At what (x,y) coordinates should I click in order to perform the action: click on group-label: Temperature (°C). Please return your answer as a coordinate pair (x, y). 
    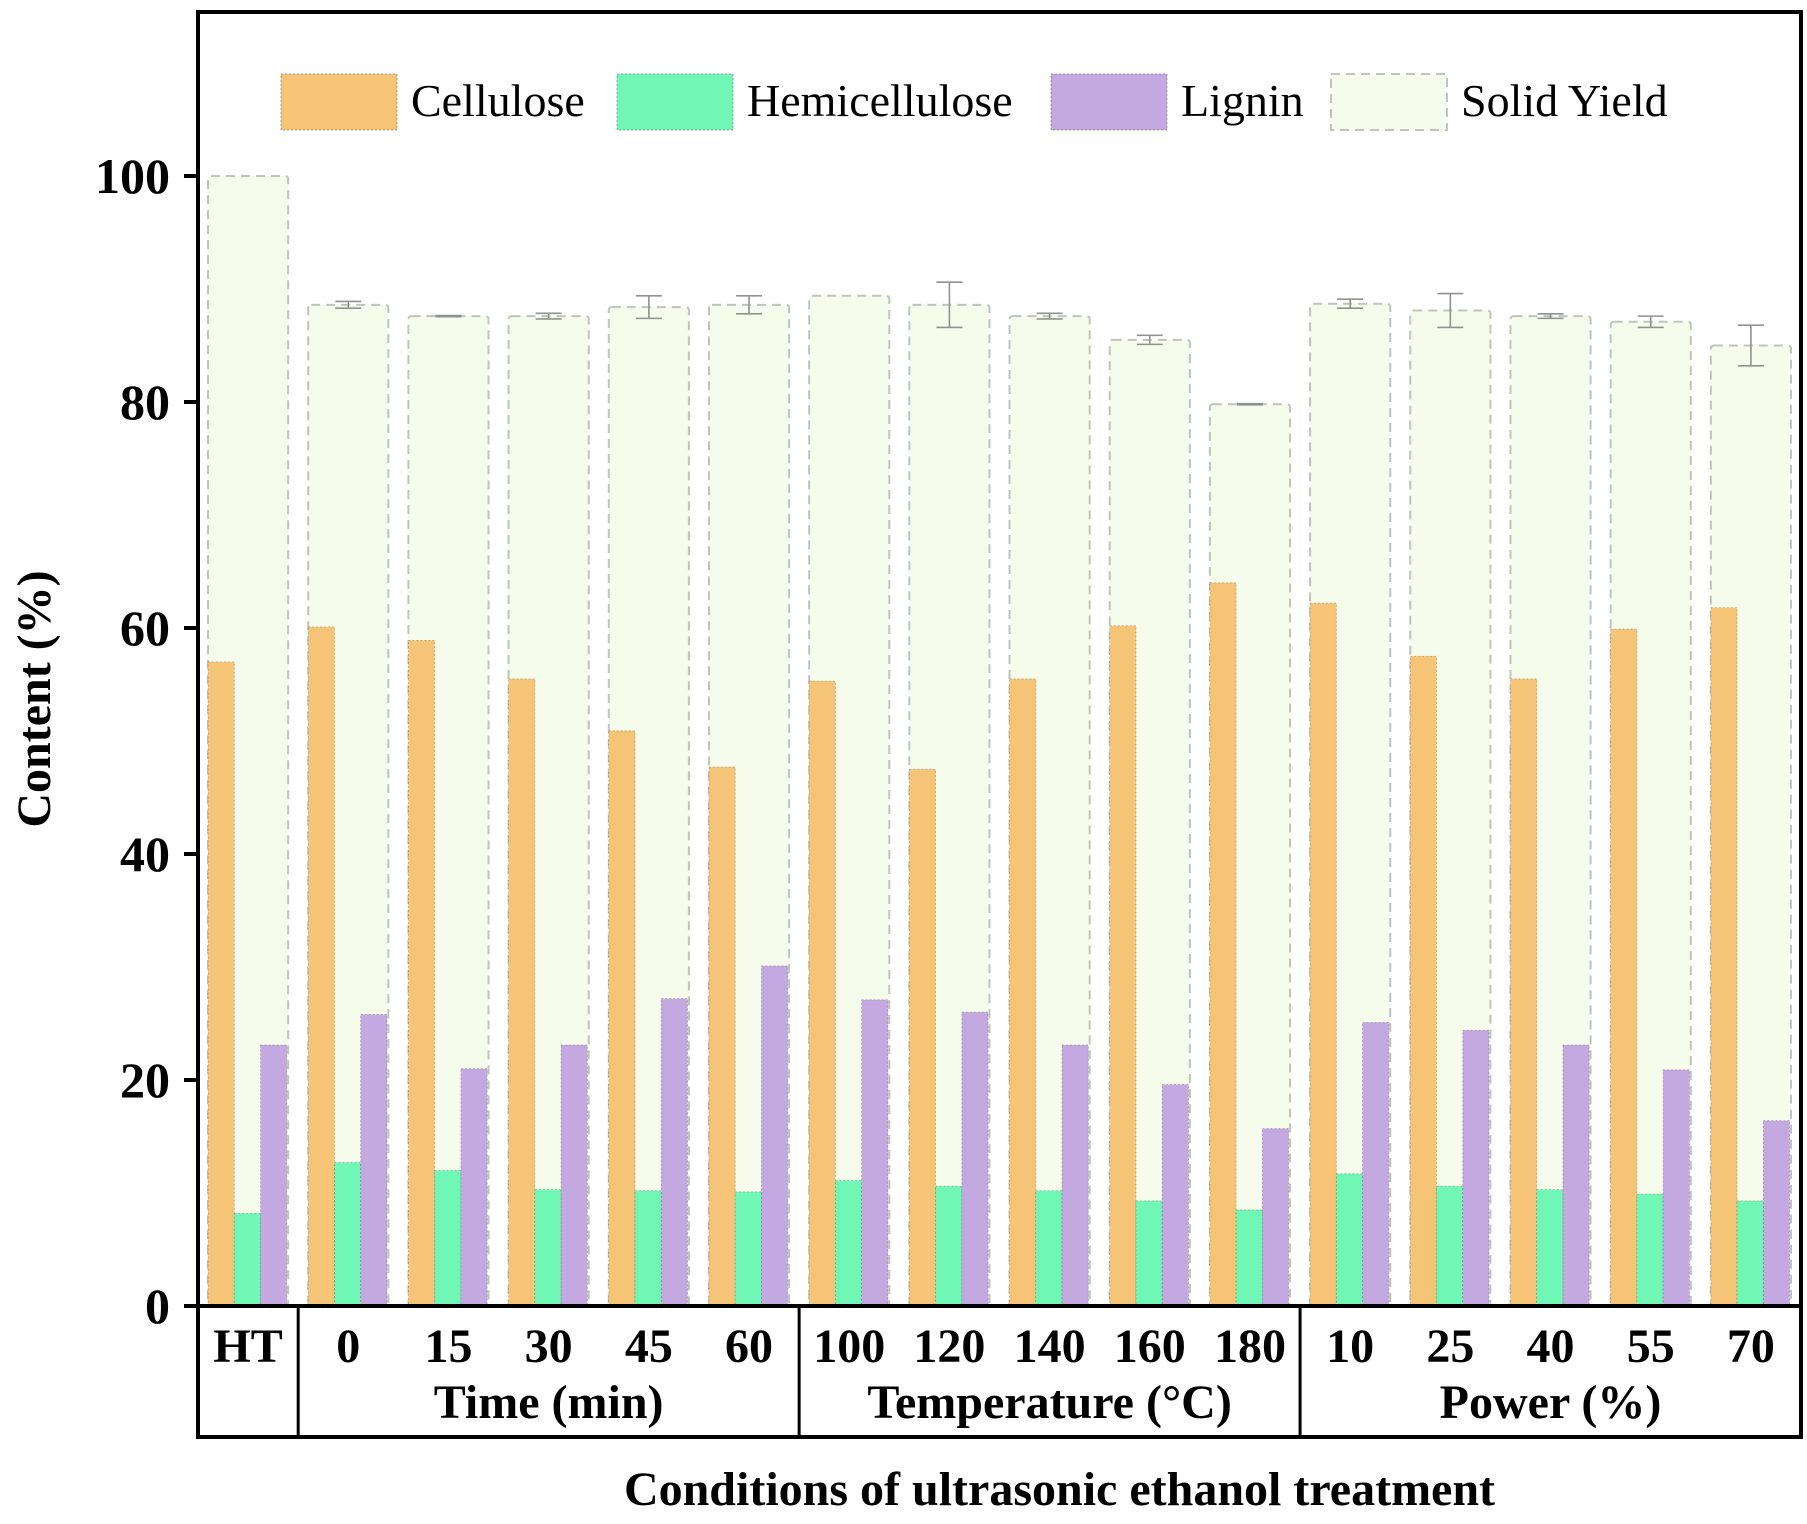
    Looking at the image, I should click on (1049, 1402).